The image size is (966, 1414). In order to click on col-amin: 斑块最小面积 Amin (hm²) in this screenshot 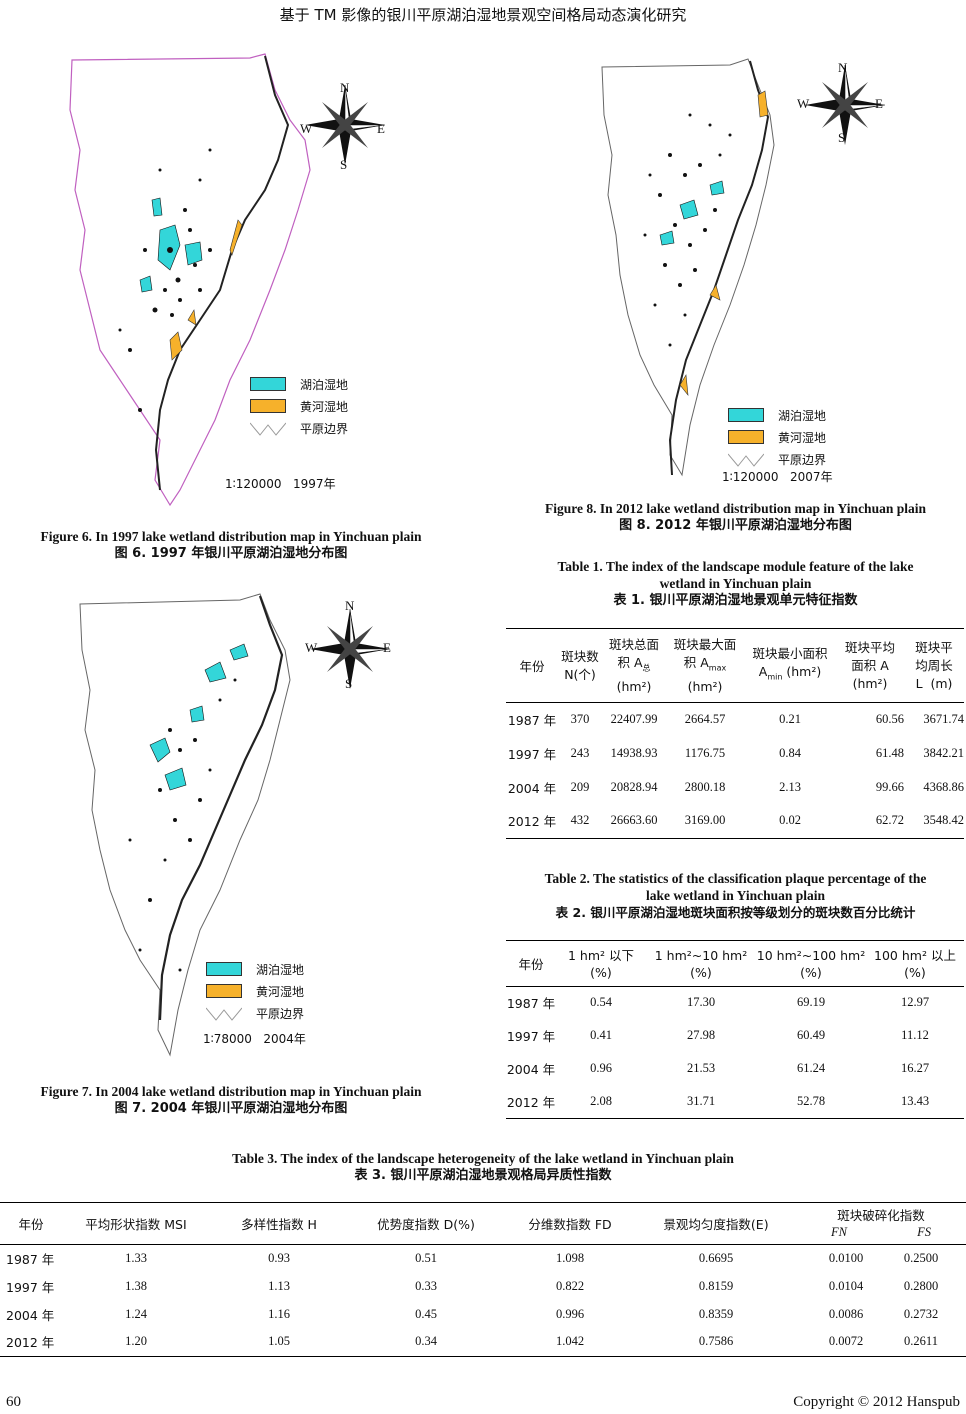, I will do `click(790, 664)`.